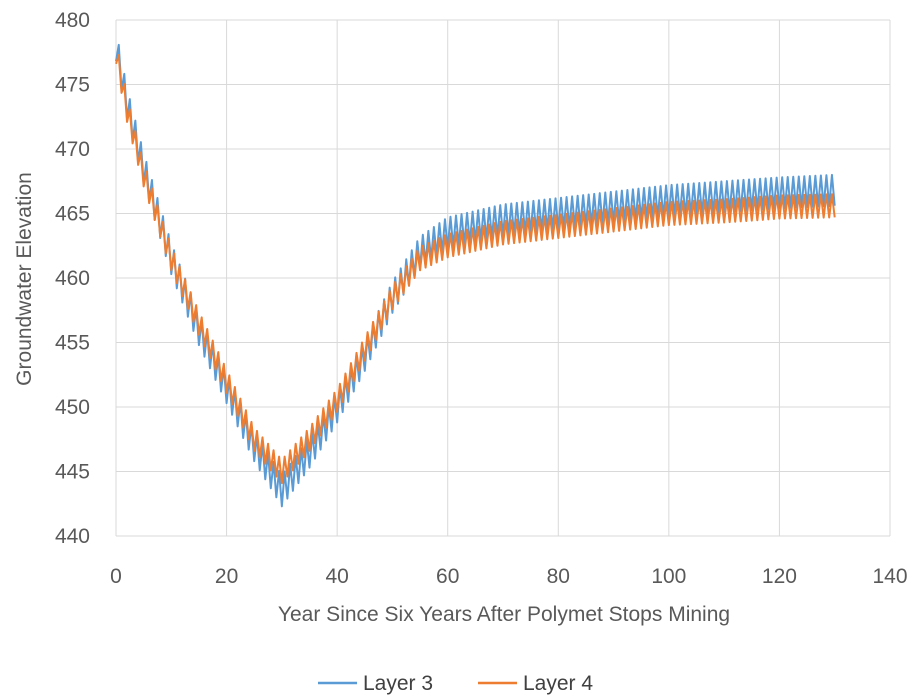 The width and height of the screenshot is (923, 698). Describe the element at coordinates (779, 576) in the screenshot. I see `x-tick-label: 120` at that location.